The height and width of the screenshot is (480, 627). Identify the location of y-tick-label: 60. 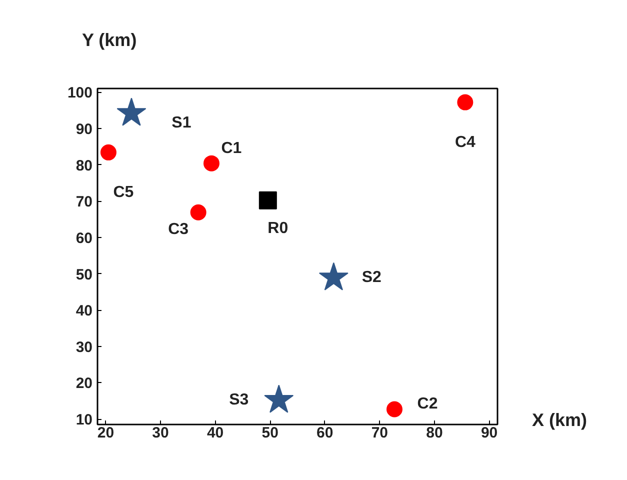
(84, 238).